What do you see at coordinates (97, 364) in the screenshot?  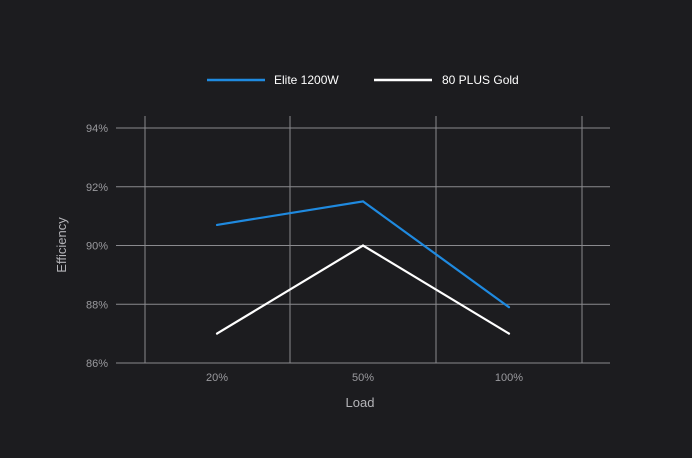 I see `y-tick-label: 86%` at bounding box center [97, 364].